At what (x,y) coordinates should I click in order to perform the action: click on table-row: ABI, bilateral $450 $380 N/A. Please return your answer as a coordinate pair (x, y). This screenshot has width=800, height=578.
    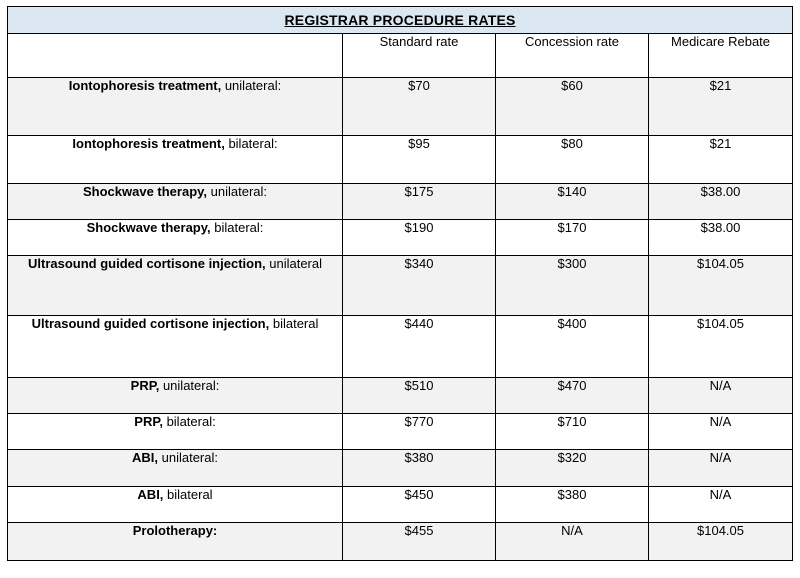
    Looking at the image, I should click on (400, 504).